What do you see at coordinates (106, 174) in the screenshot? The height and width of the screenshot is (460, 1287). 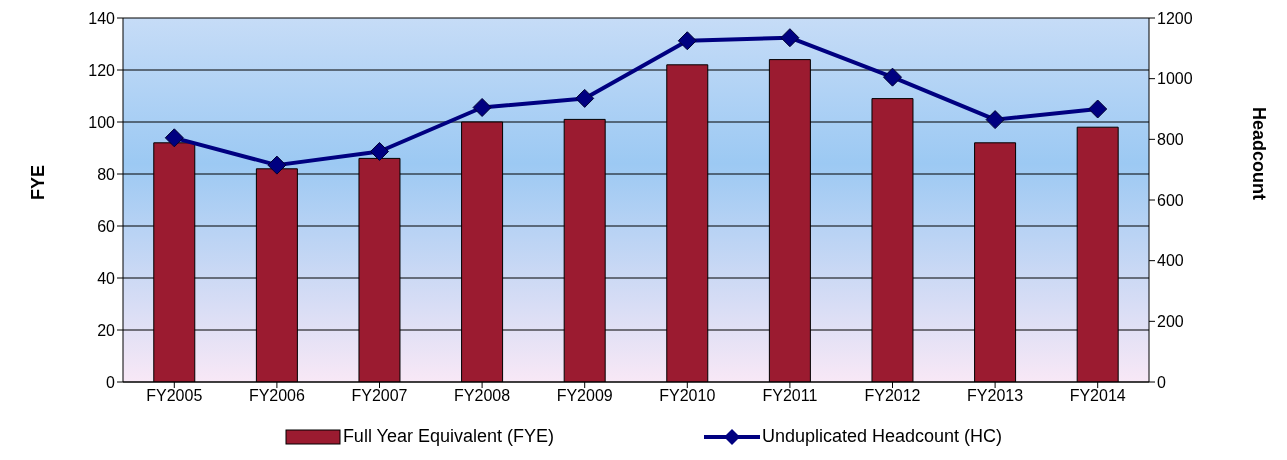 I see `y-tick-label: 80` at bounding box center [106, 174].